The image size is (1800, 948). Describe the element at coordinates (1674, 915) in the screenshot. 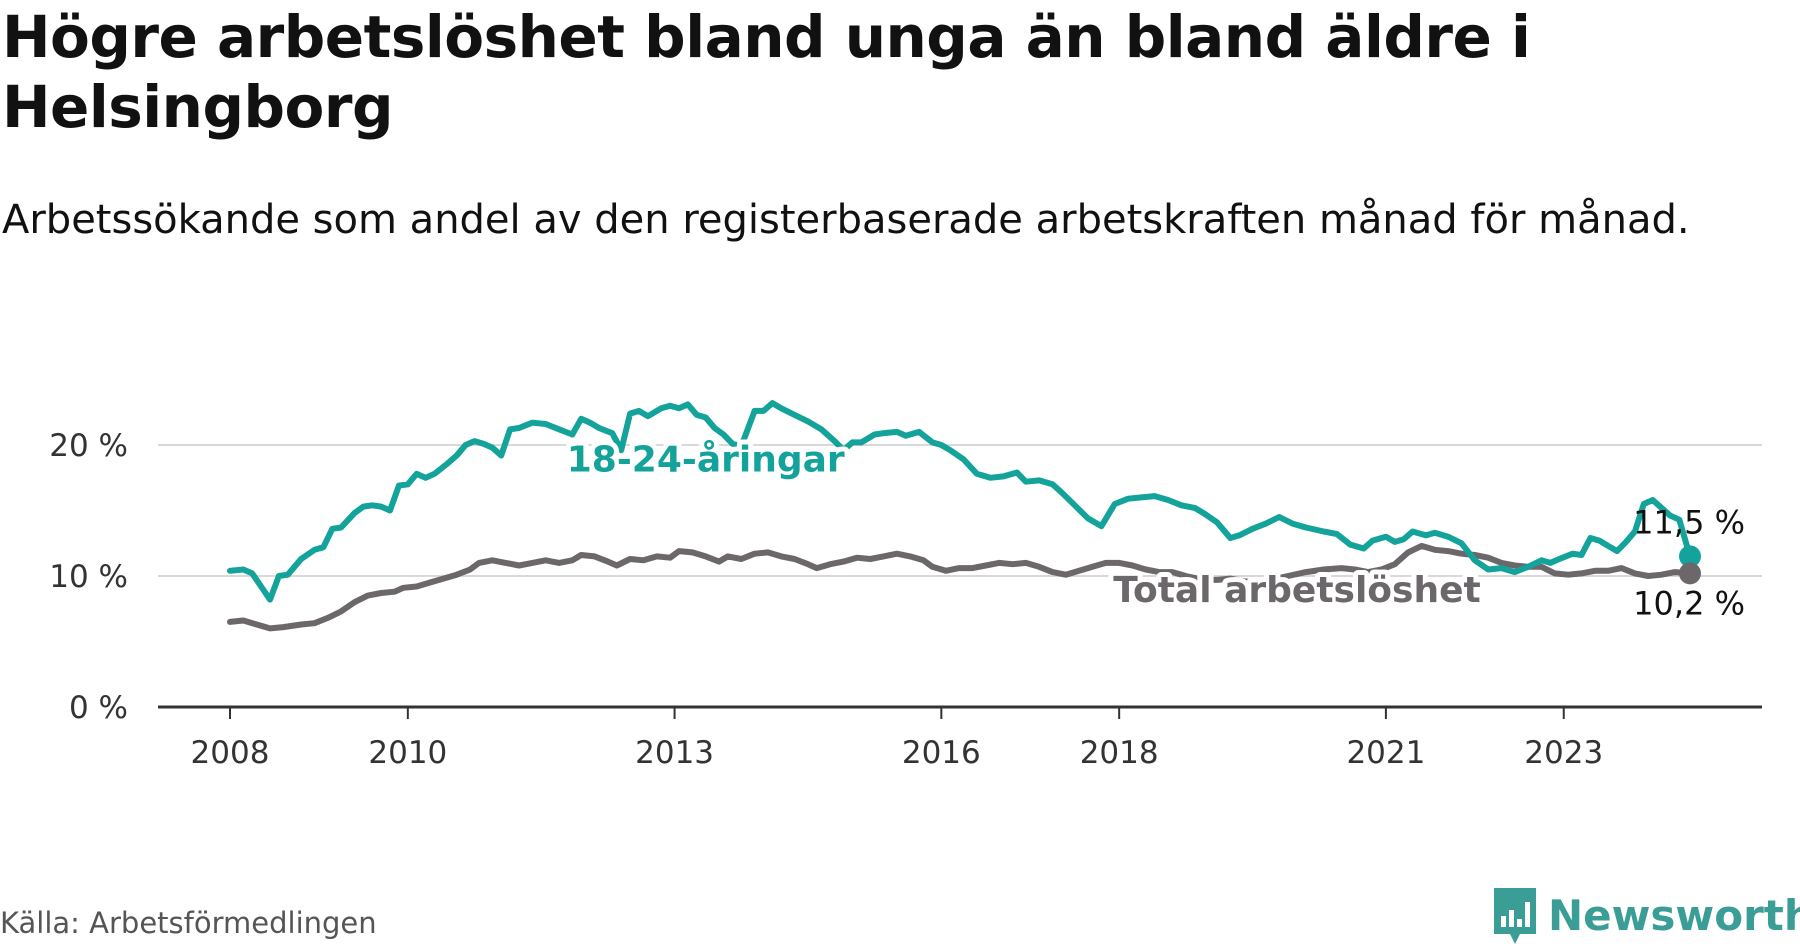

I see `brand-name: Newsworthy` at that location.